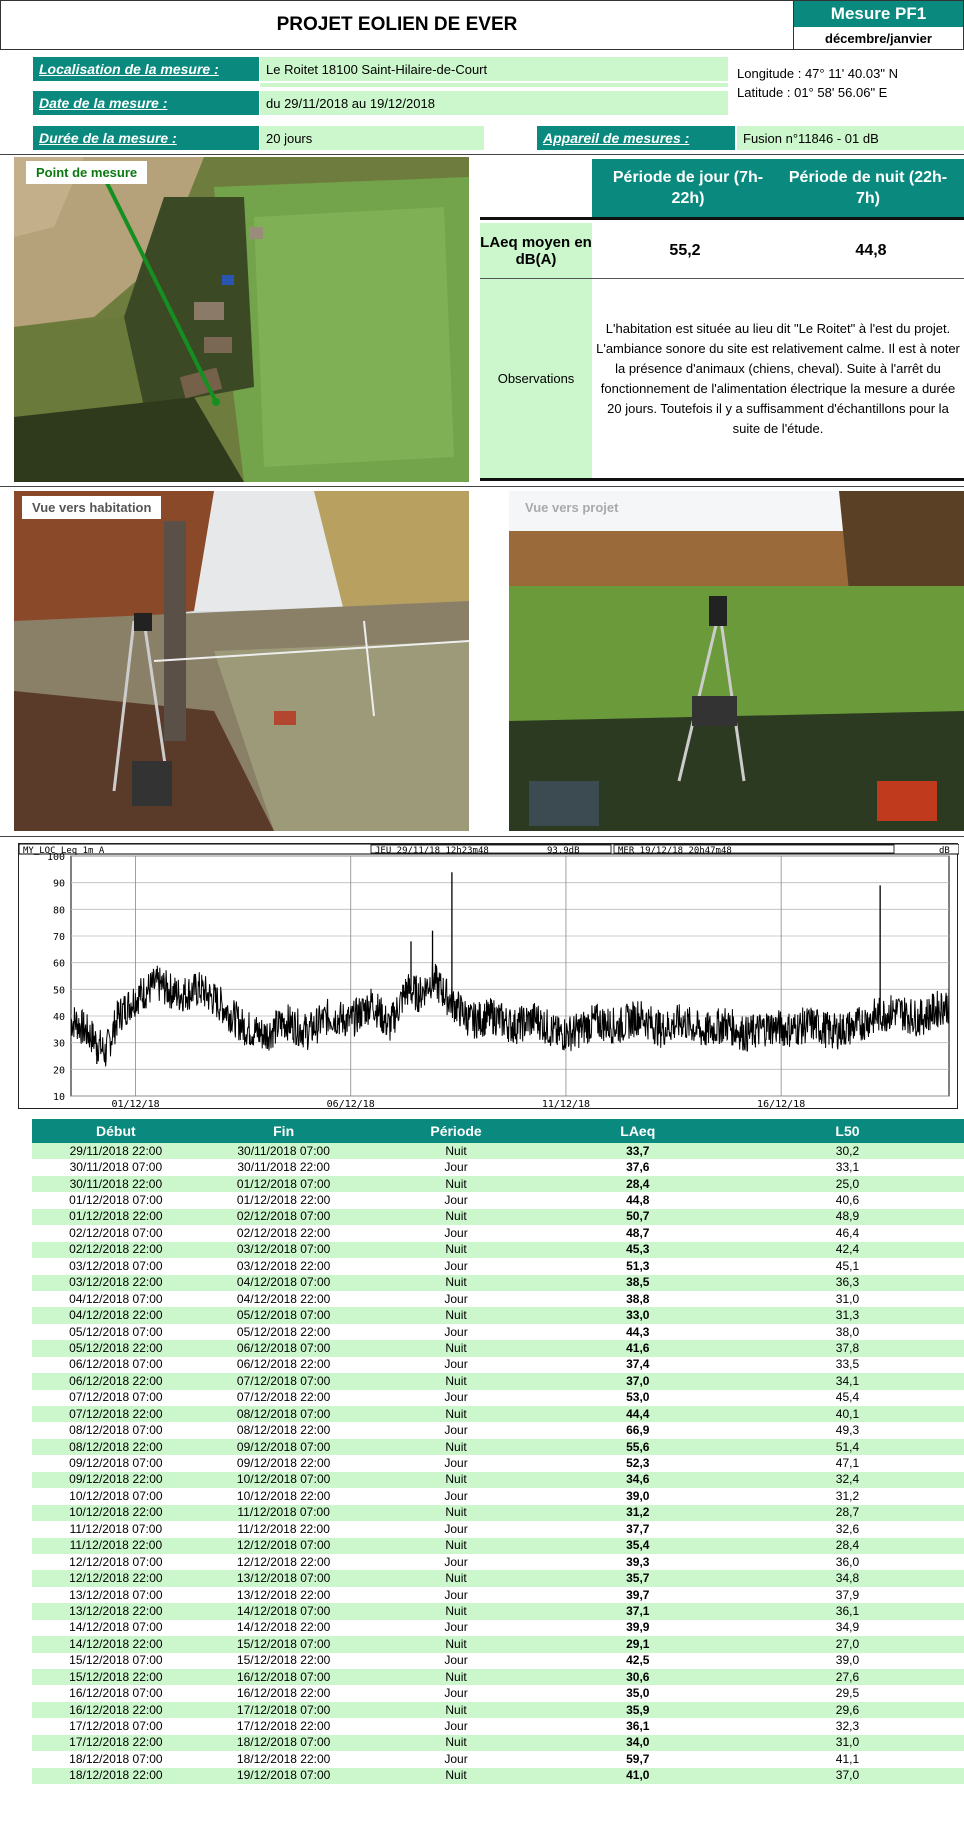 The height and width of the screenshot is (1843, 964). I want to click on table-cell: 42,4, so click(847, 1250).